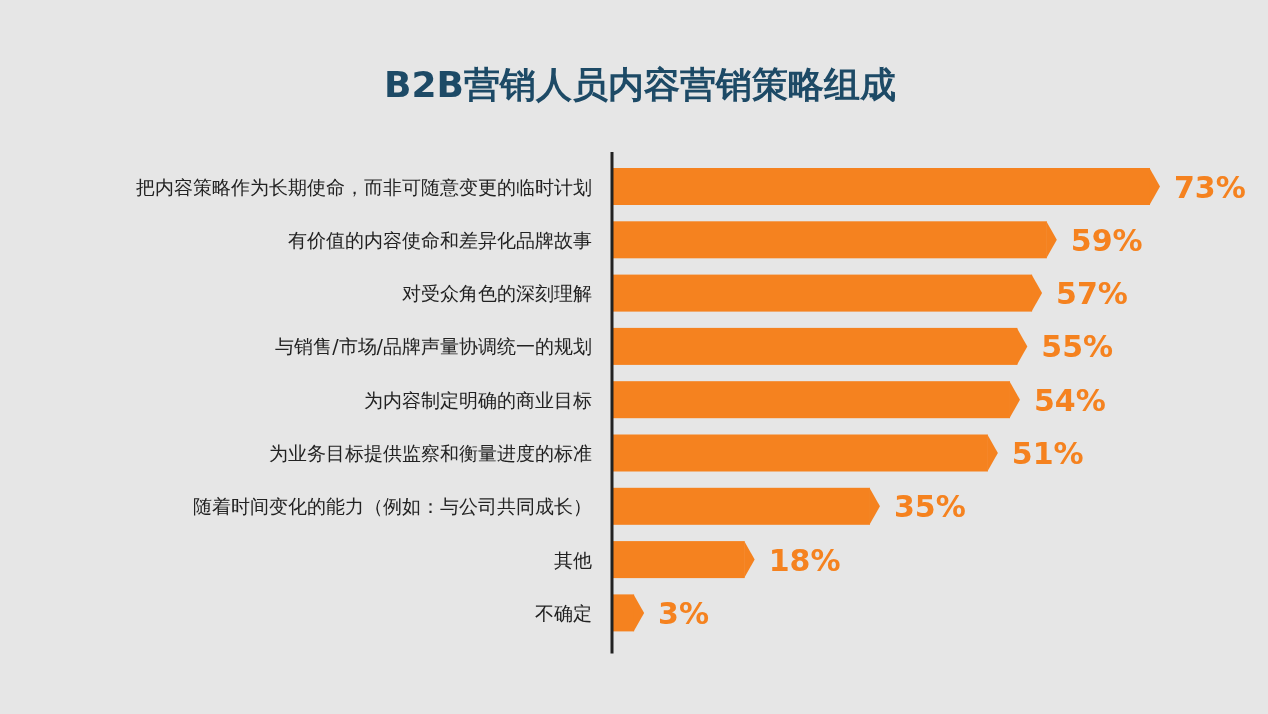 The image size is (1268, 714). I want to click on data-label: 55%, so click(1077, 347).